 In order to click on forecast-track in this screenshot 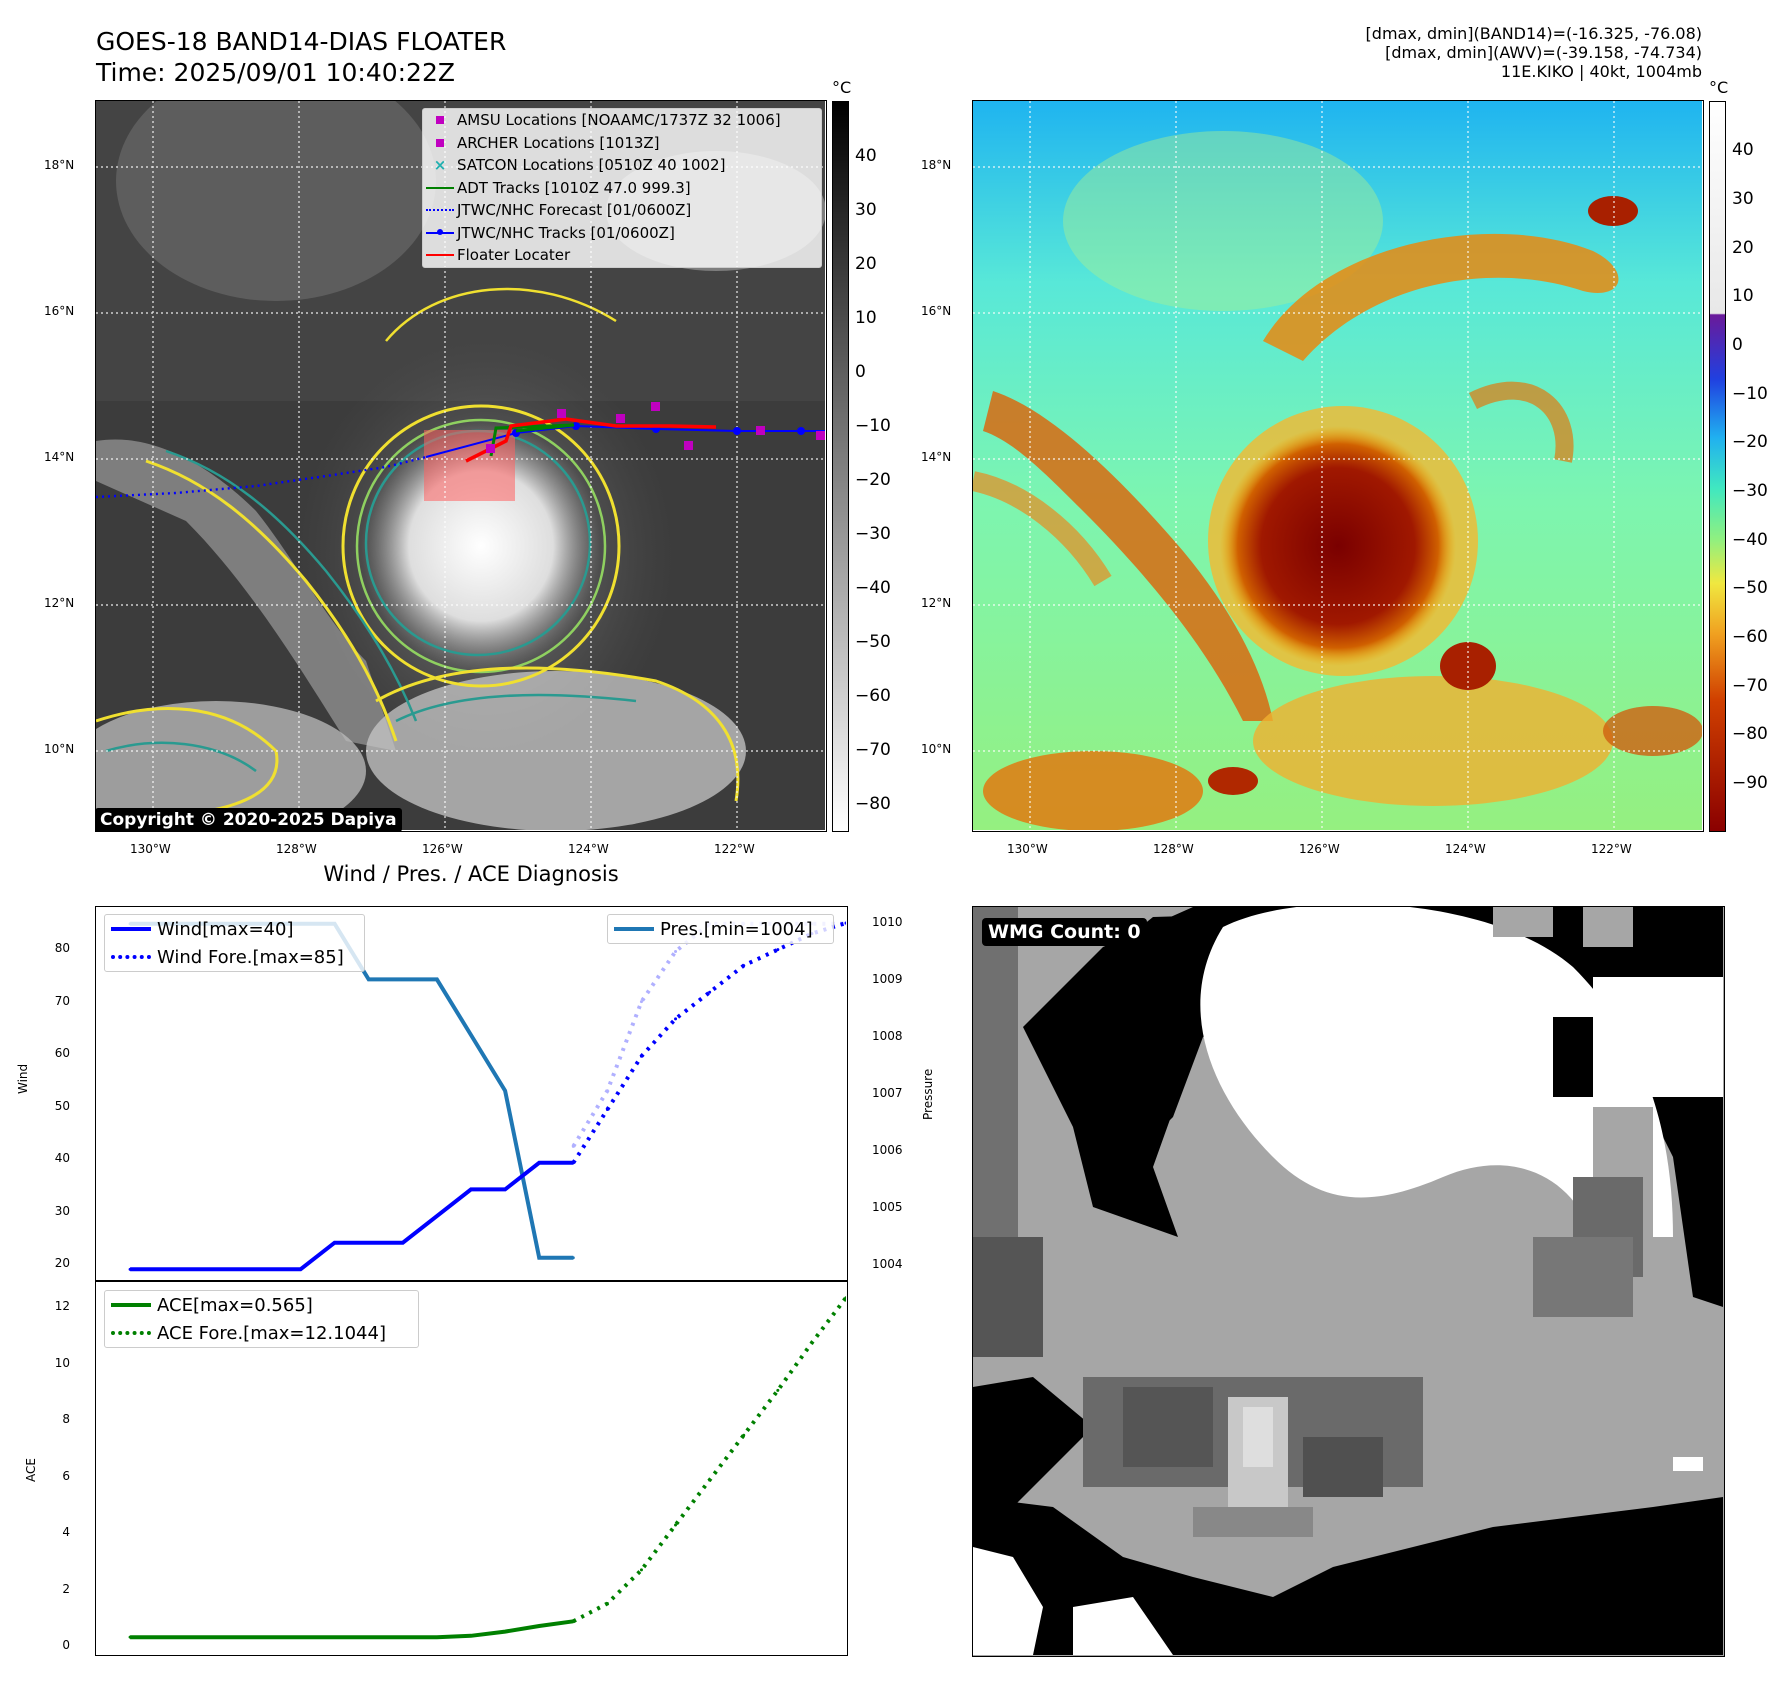, I will do `click(261, 477)`.